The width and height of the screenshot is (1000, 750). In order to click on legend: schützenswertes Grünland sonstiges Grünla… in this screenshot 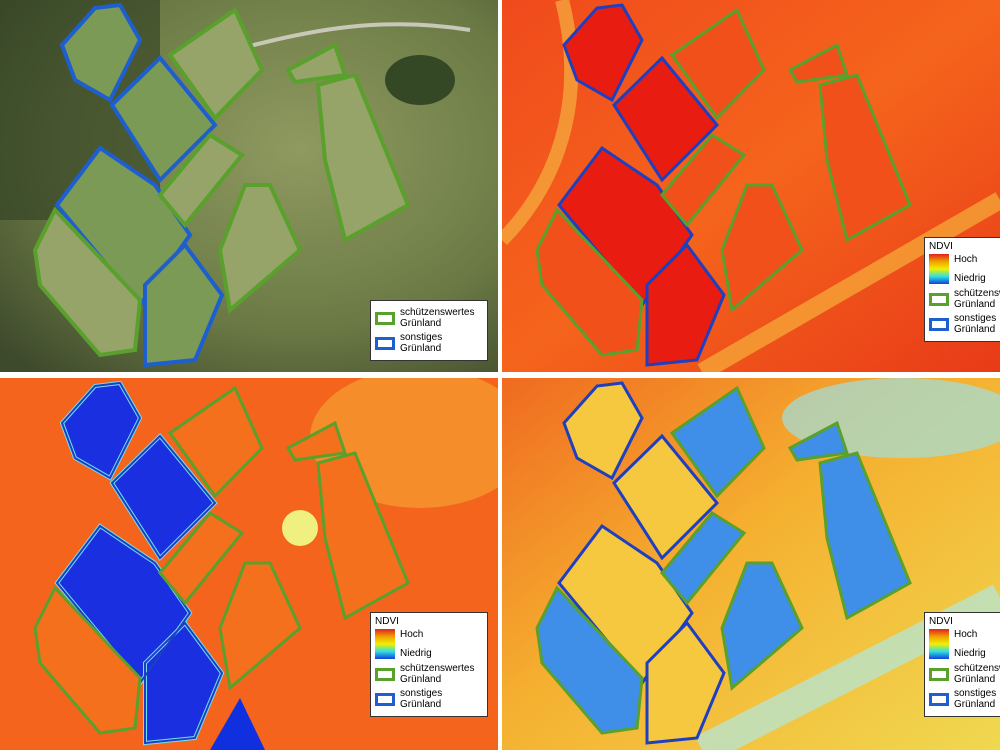, I will do `click(429, 330)`.